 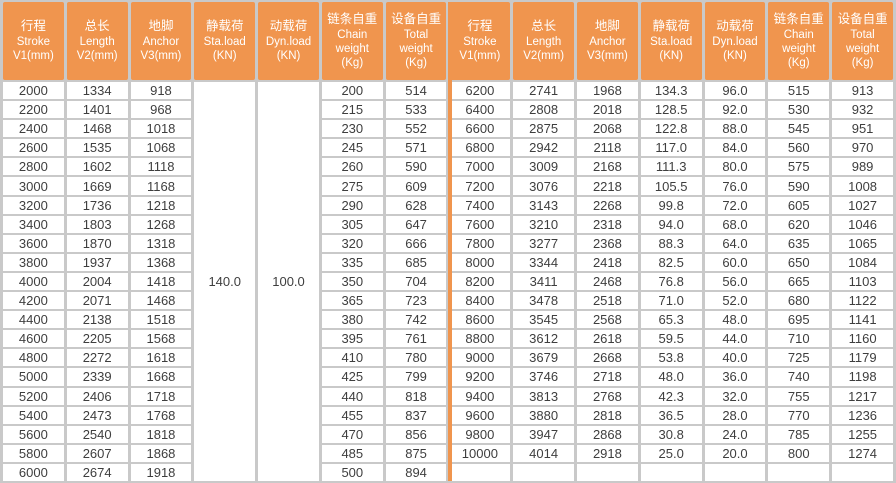 I want to click on data-cell: 989, so click(x=862, y=167).